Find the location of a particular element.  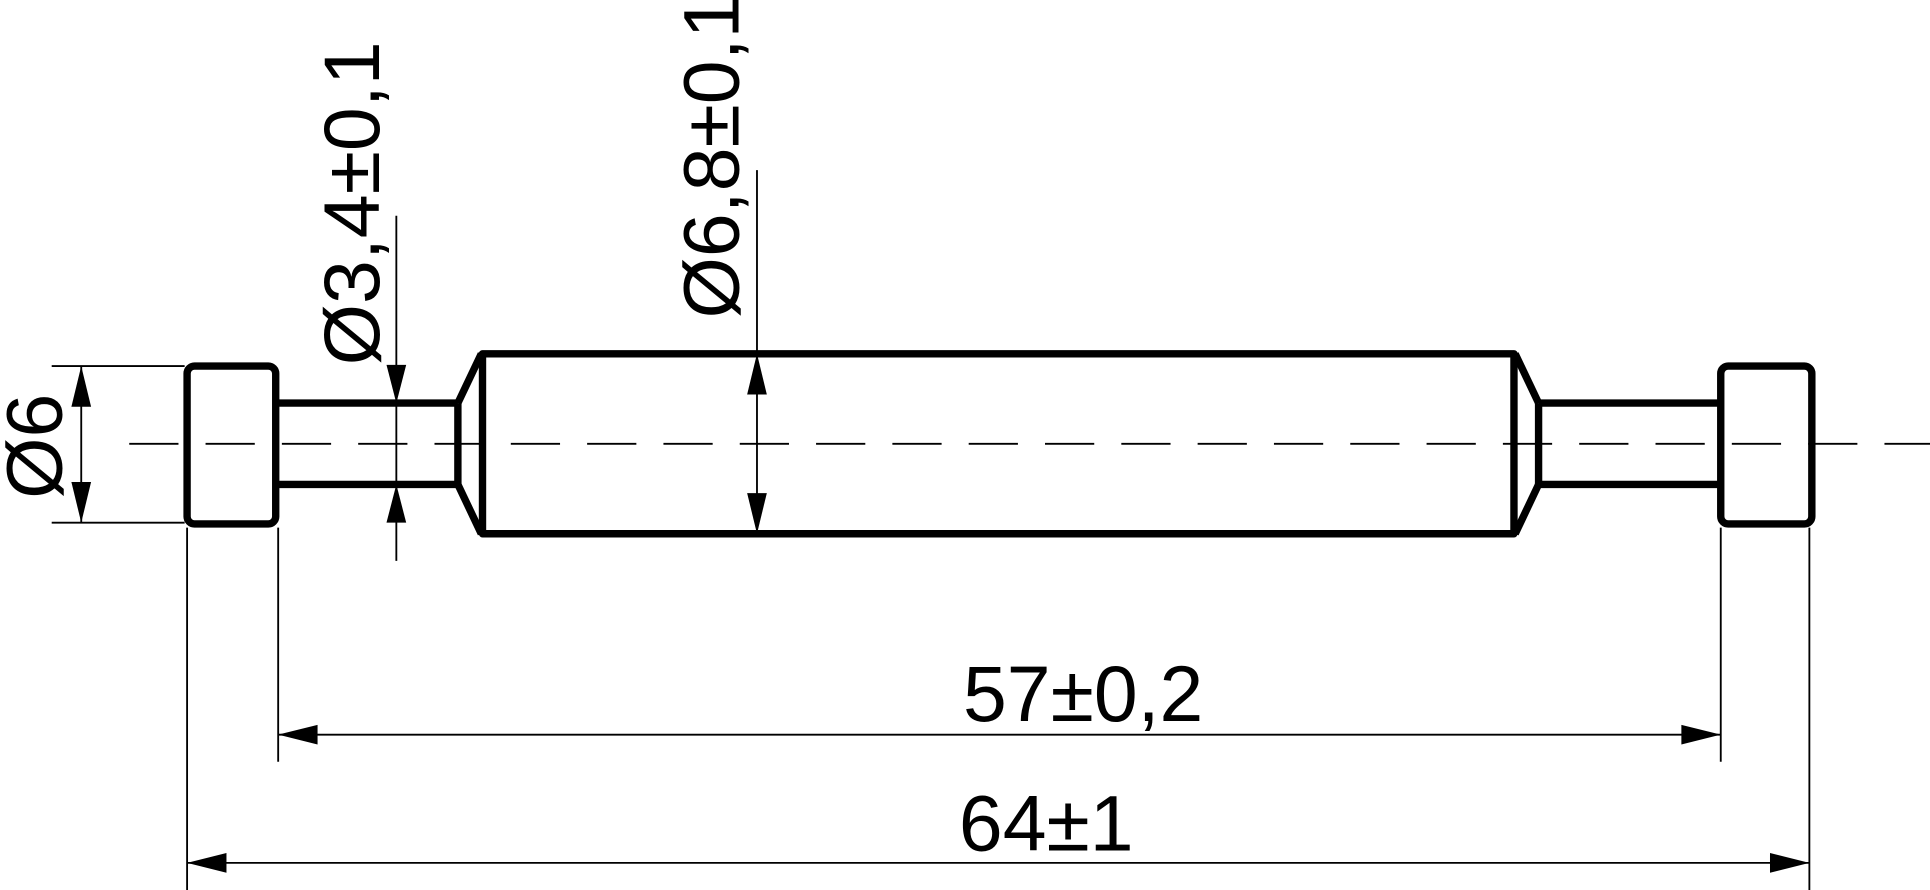

left-cap is located at coordinates (231, 445).